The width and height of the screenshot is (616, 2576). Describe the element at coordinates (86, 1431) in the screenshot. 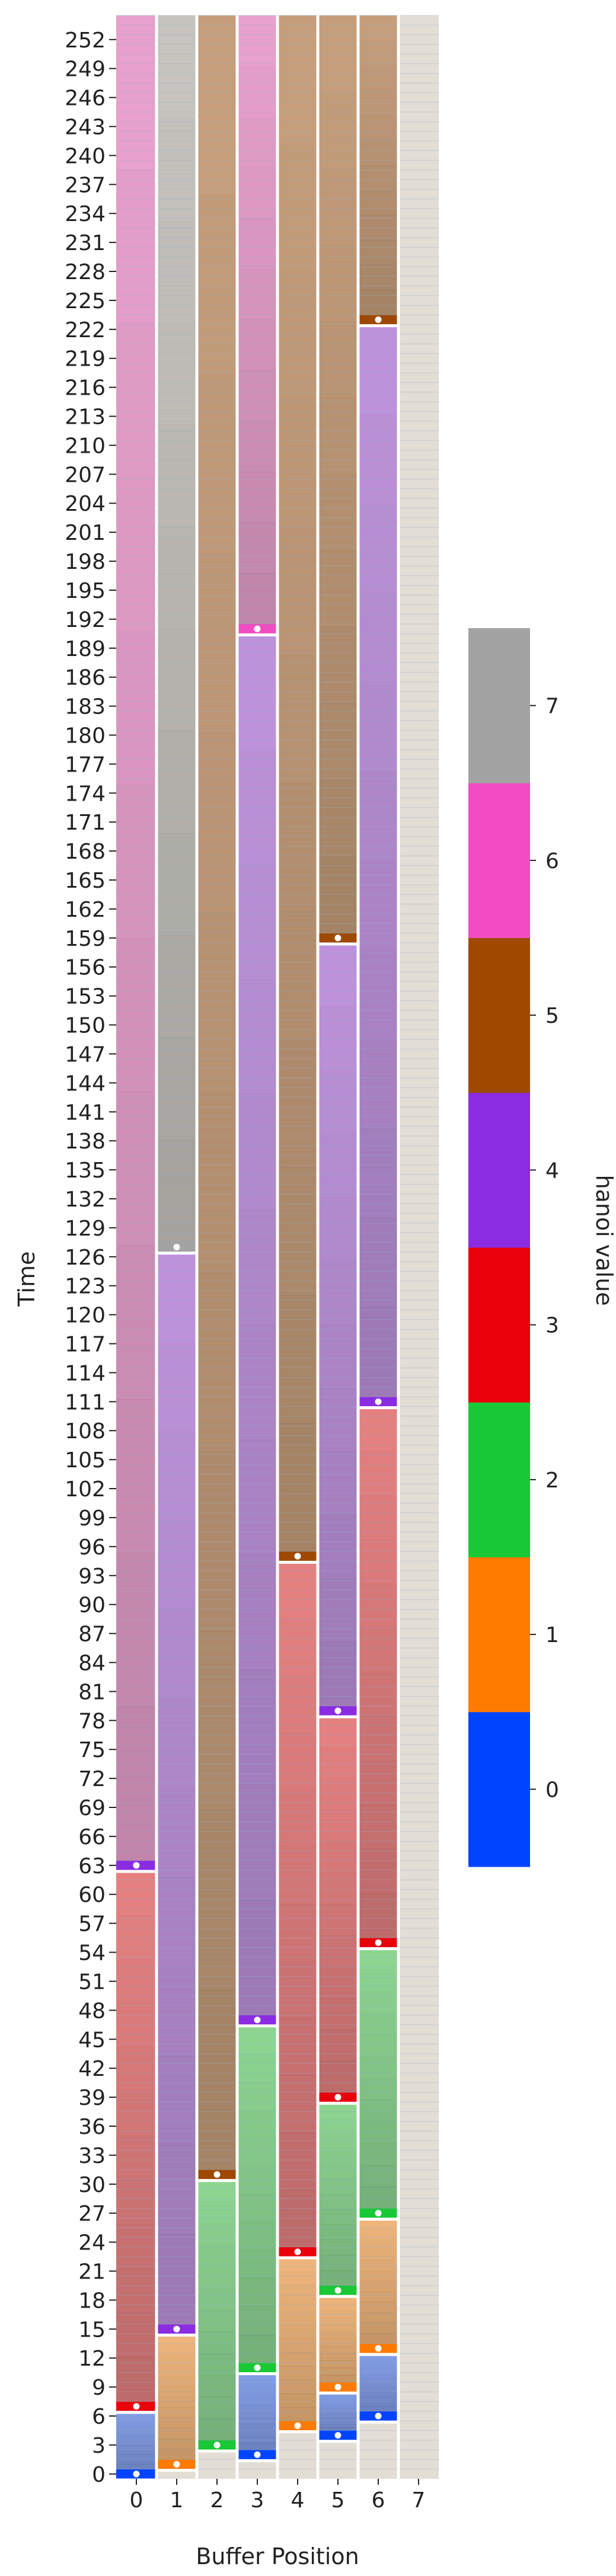

I see `y-tick-label: 108` at that location.